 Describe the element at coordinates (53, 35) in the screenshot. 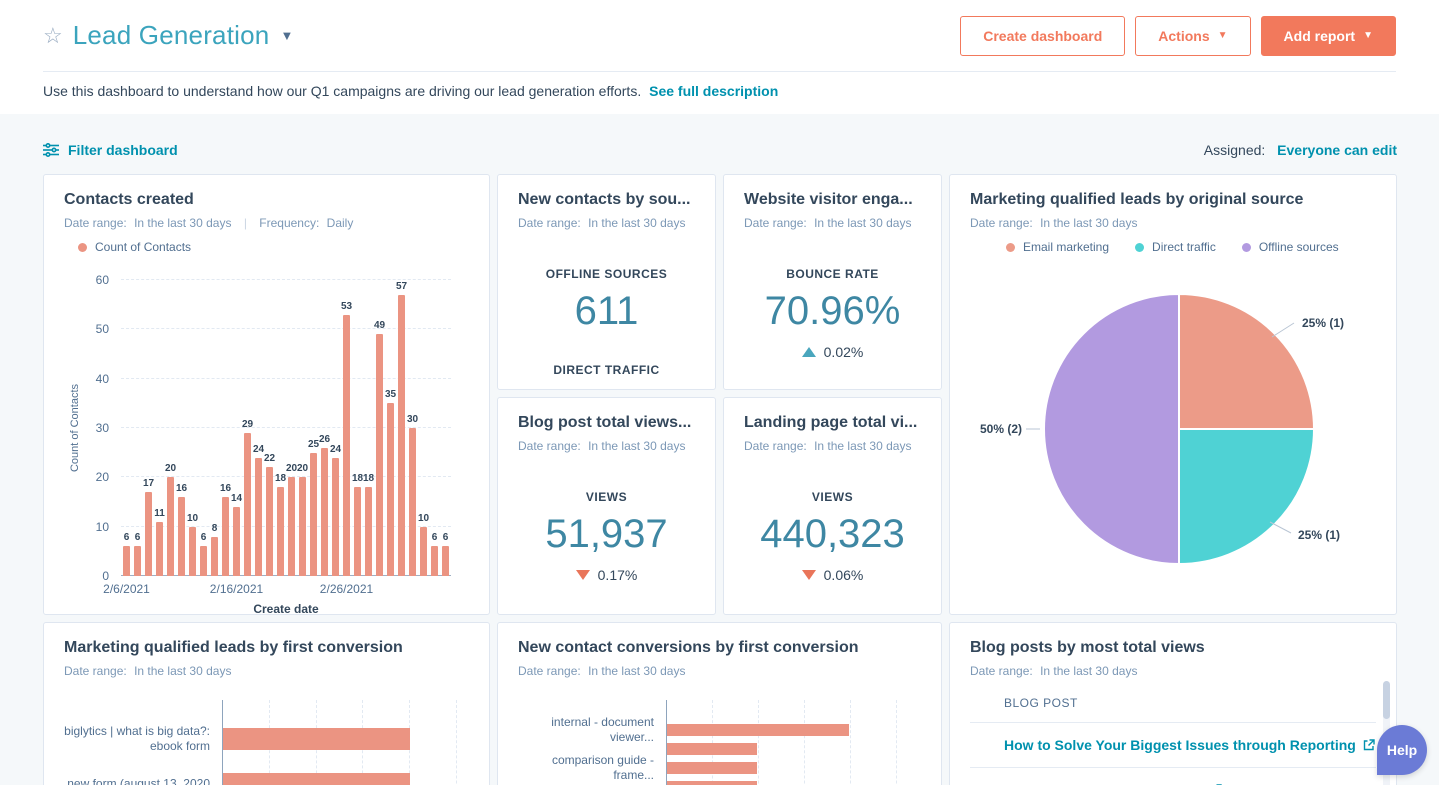

I see `favorite-star-icon: ☆` at that location.